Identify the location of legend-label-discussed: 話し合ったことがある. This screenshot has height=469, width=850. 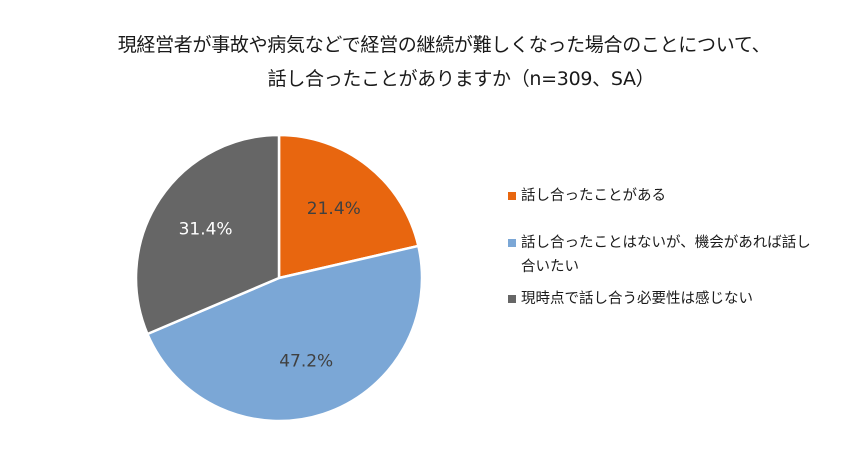
(593, 196).